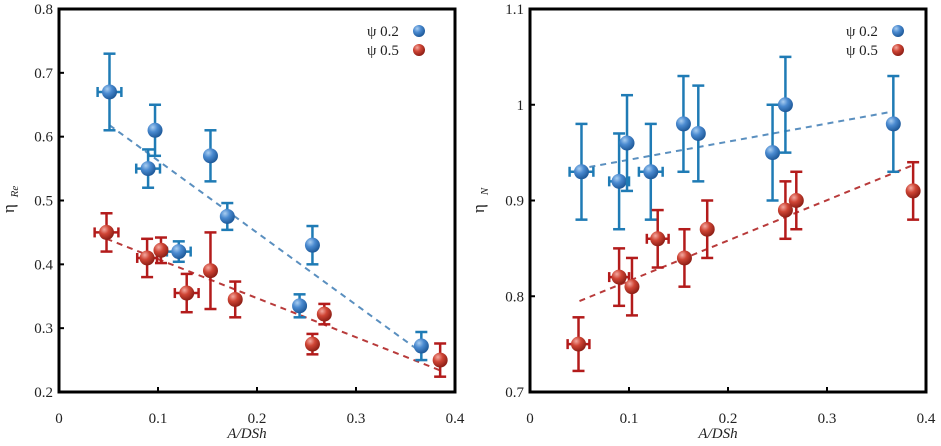 The image size is (941, 446). Describe the element at coordinates (728, 419) in the screenshot. I see `x-tick-label: 0.2` at that location.